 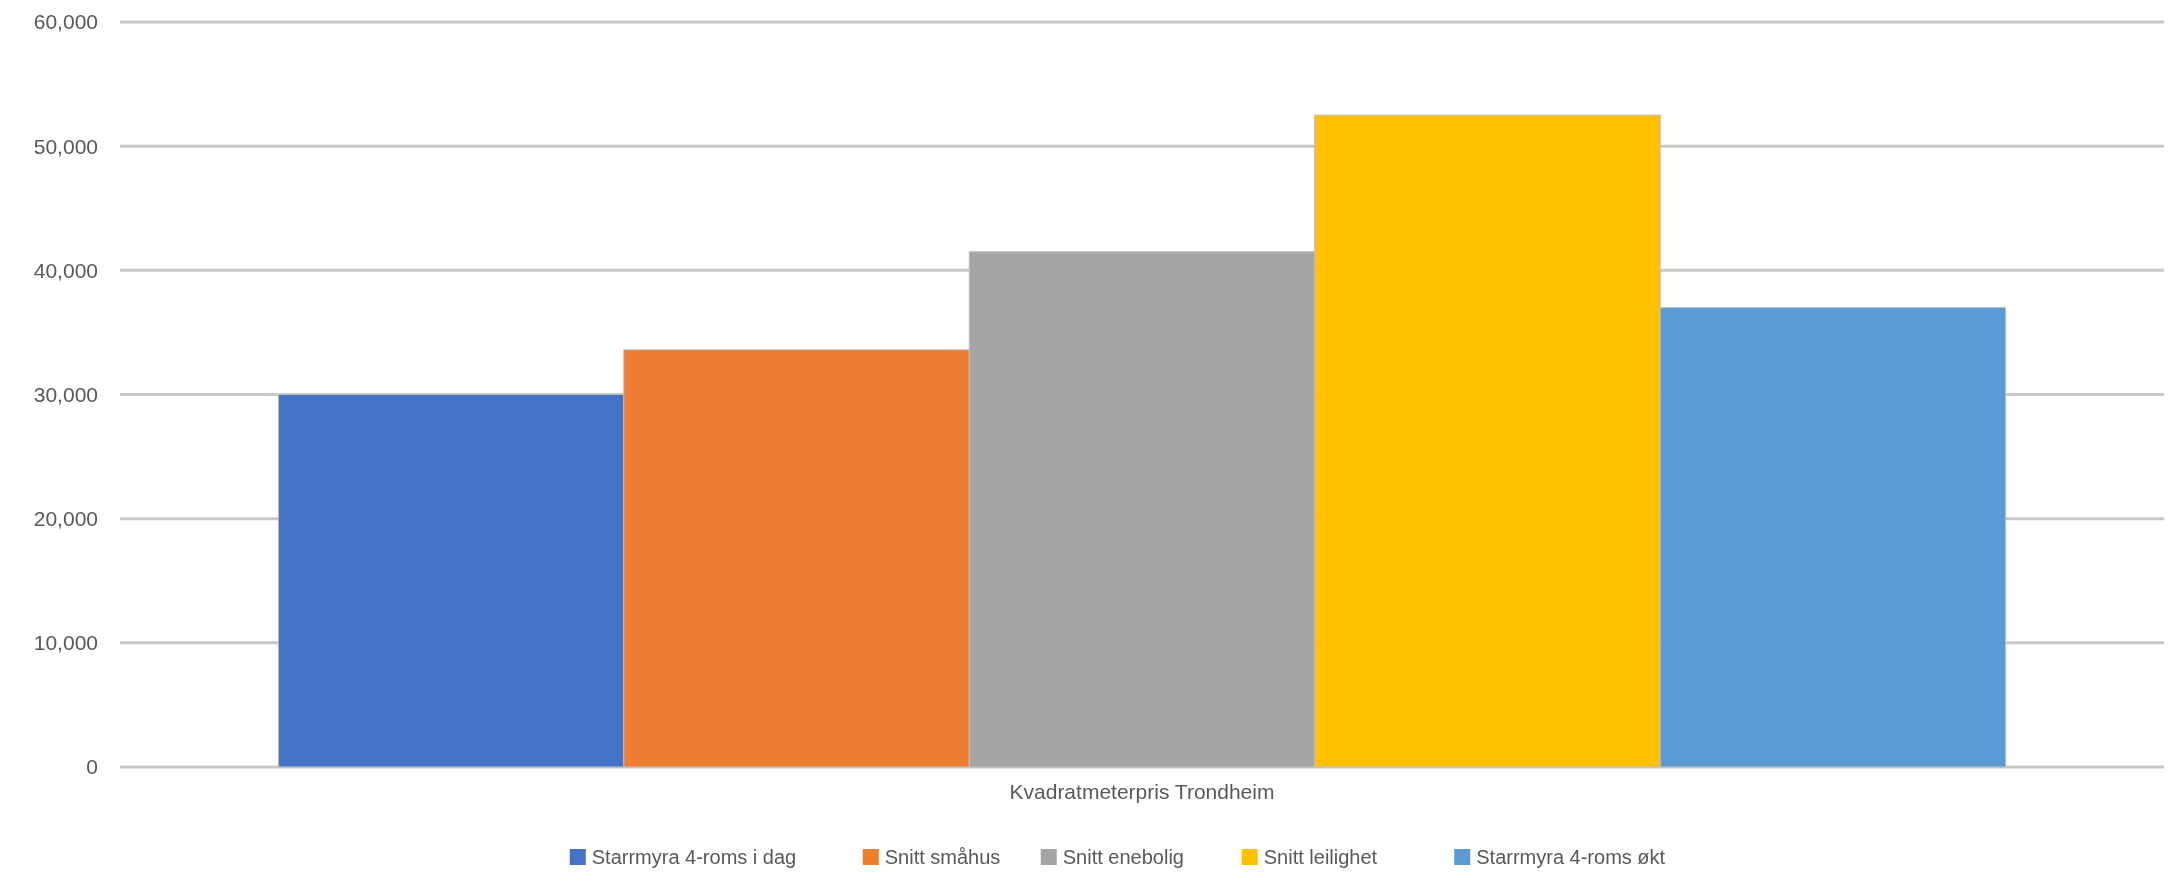 I want to click on y-tick-label: 10,000, so click(x=65, y=643).